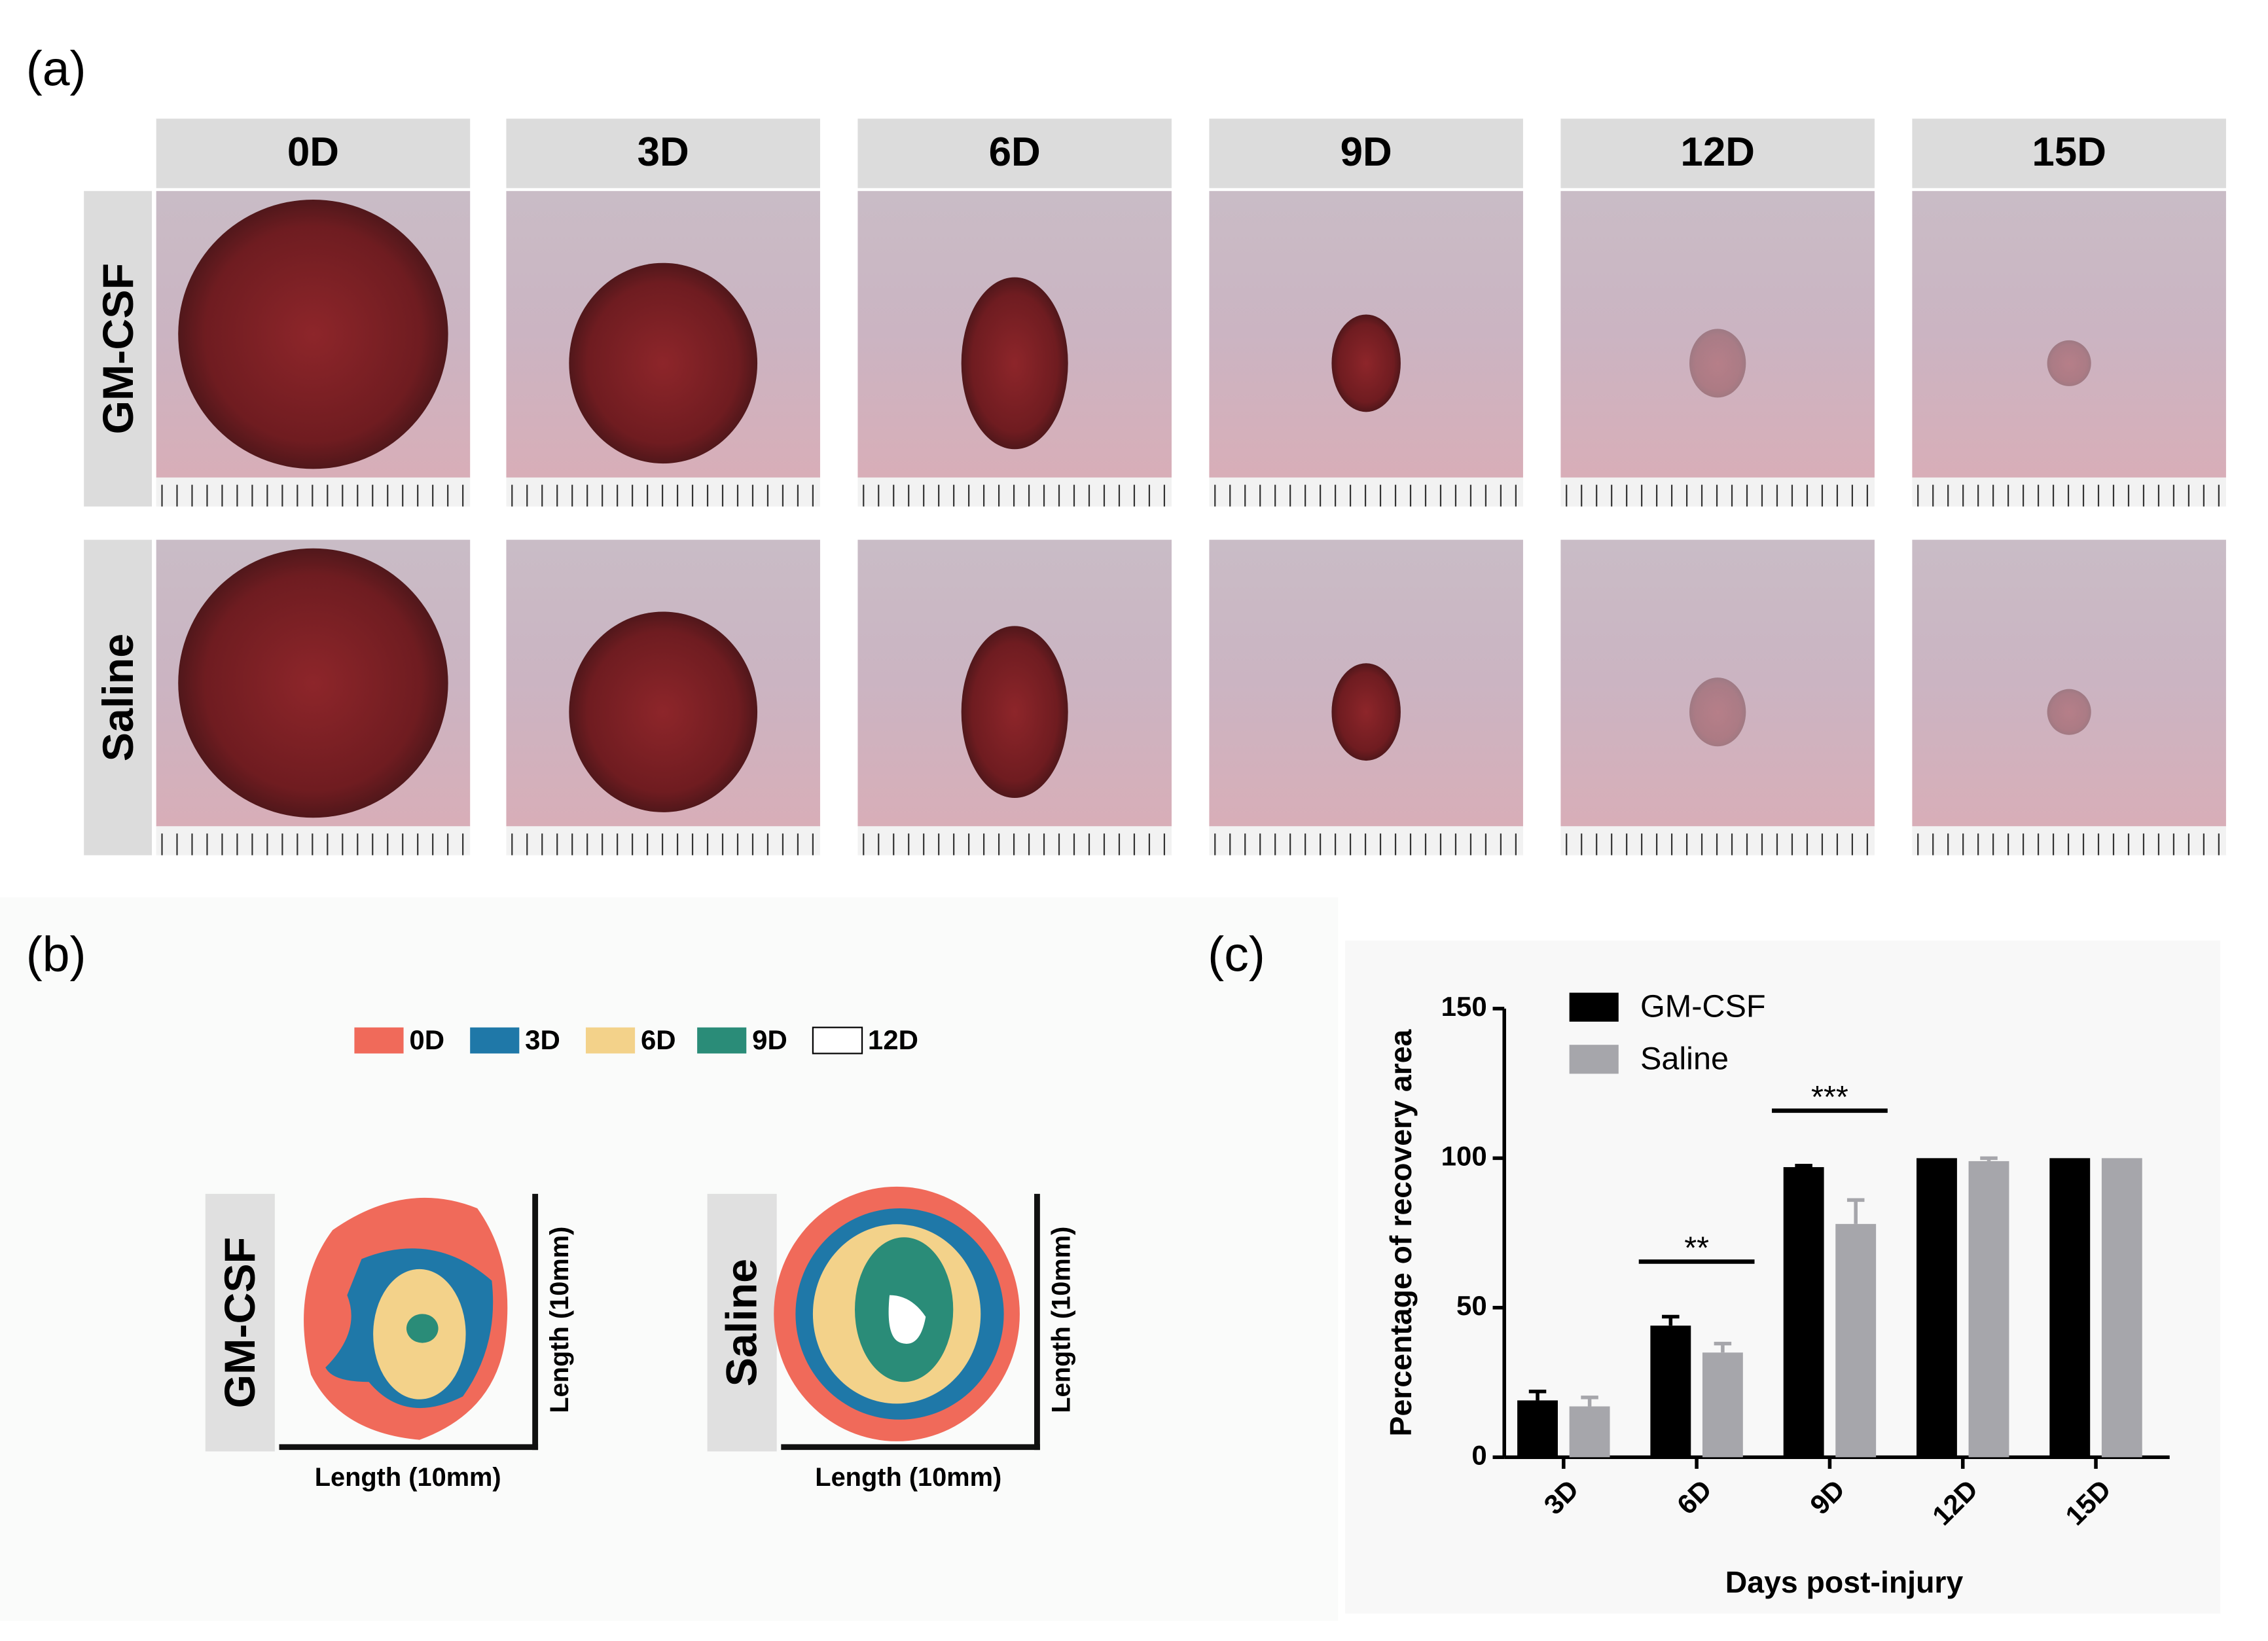 The height and width of the screenshot is (1641, 2268). I want to click on legend-label: 6D, so click(658, 1039).